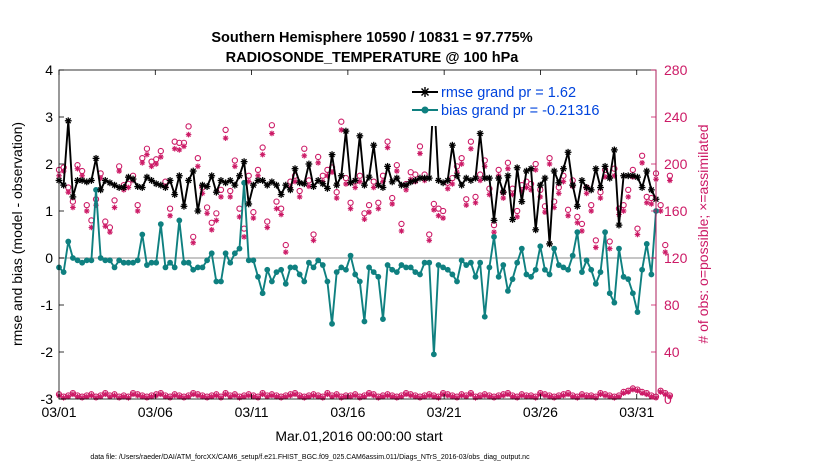 Image resolution: width=830 pixels, height=470 pixels. What do you see at coordinates (47, 352) in the screenshot?
I see `y-left-tick-label: -2` at bounding box center [47, 352].